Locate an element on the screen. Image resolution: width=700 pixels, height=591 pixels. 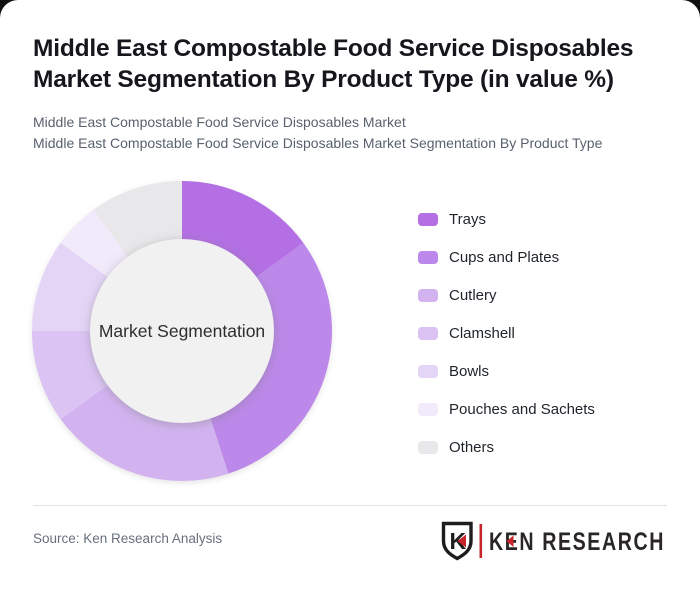
logo-shield-icon is located at coordinates (457, 541).